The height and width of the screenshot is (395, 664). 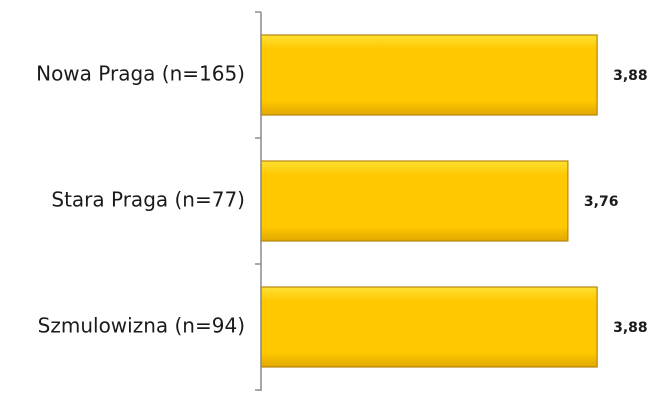 What do you see at coordinates (140, 74) in the screenshot?
I see `category-label: Nowa Praga (n=165)` at bounding box center [140, 74].